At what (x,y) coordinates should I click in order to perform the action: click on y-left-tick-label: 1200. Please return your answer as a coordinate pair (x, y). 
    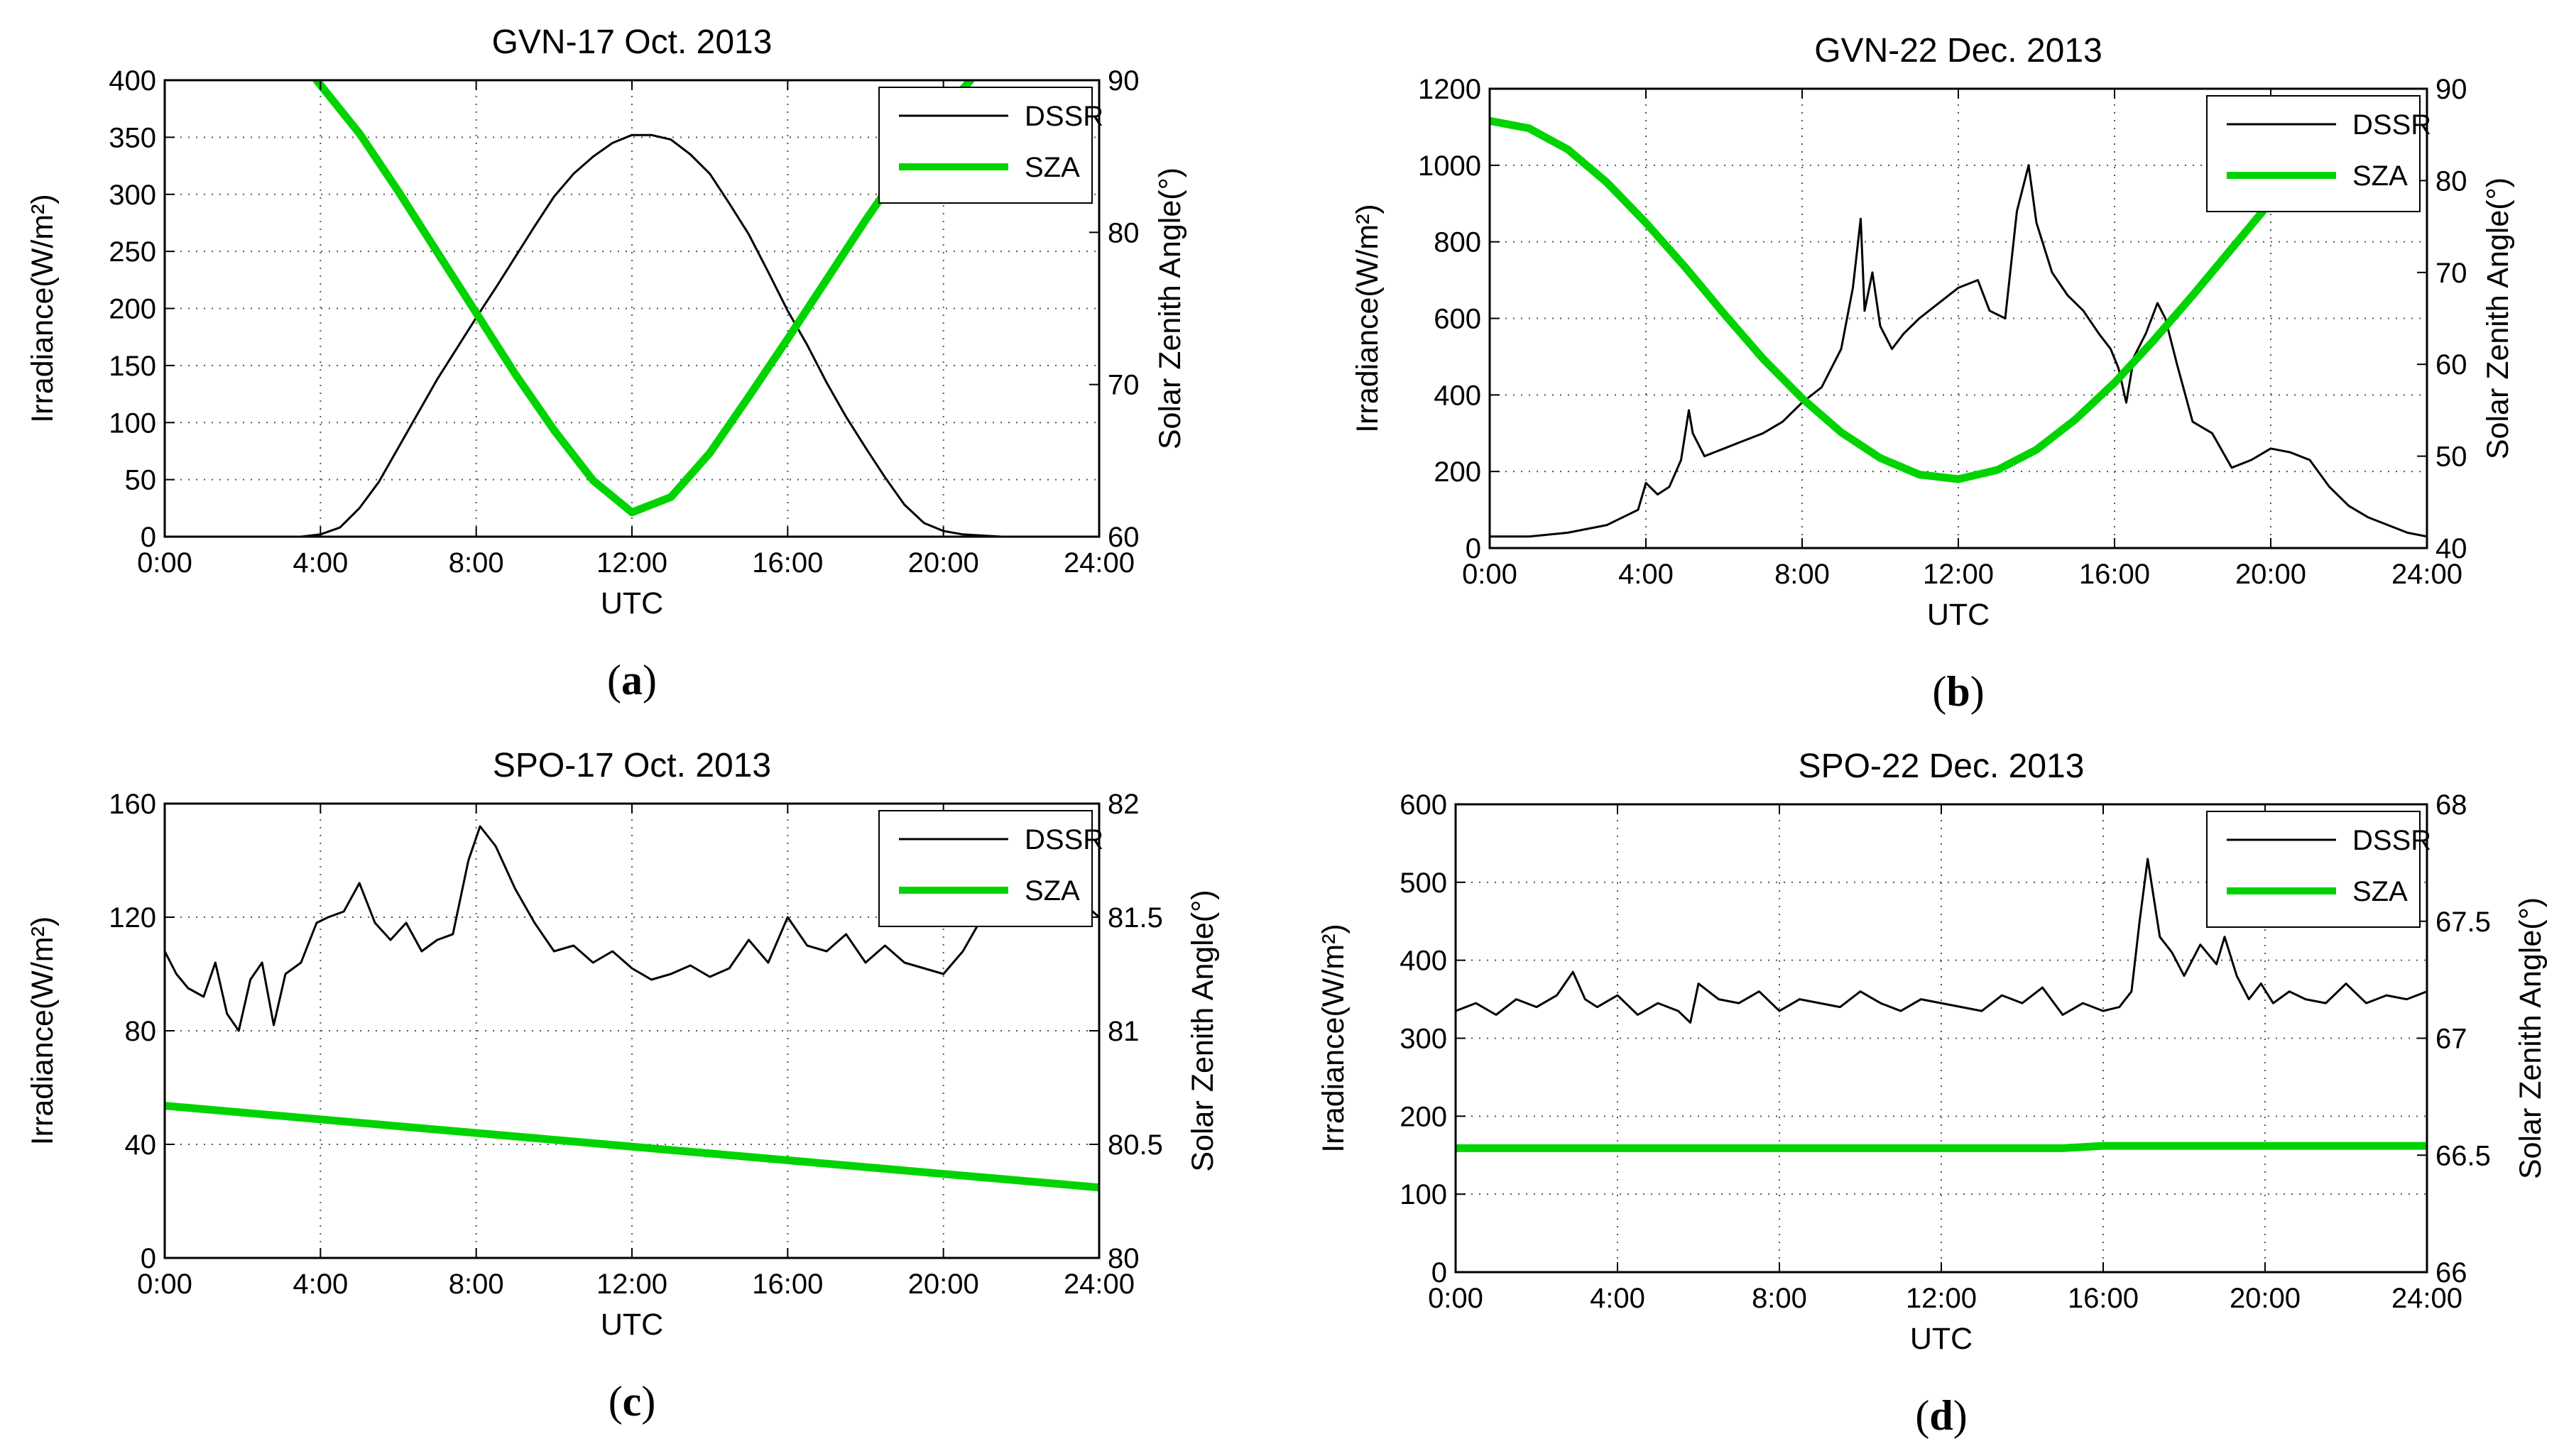
    Looking at the image, I should click on (1449, 90).